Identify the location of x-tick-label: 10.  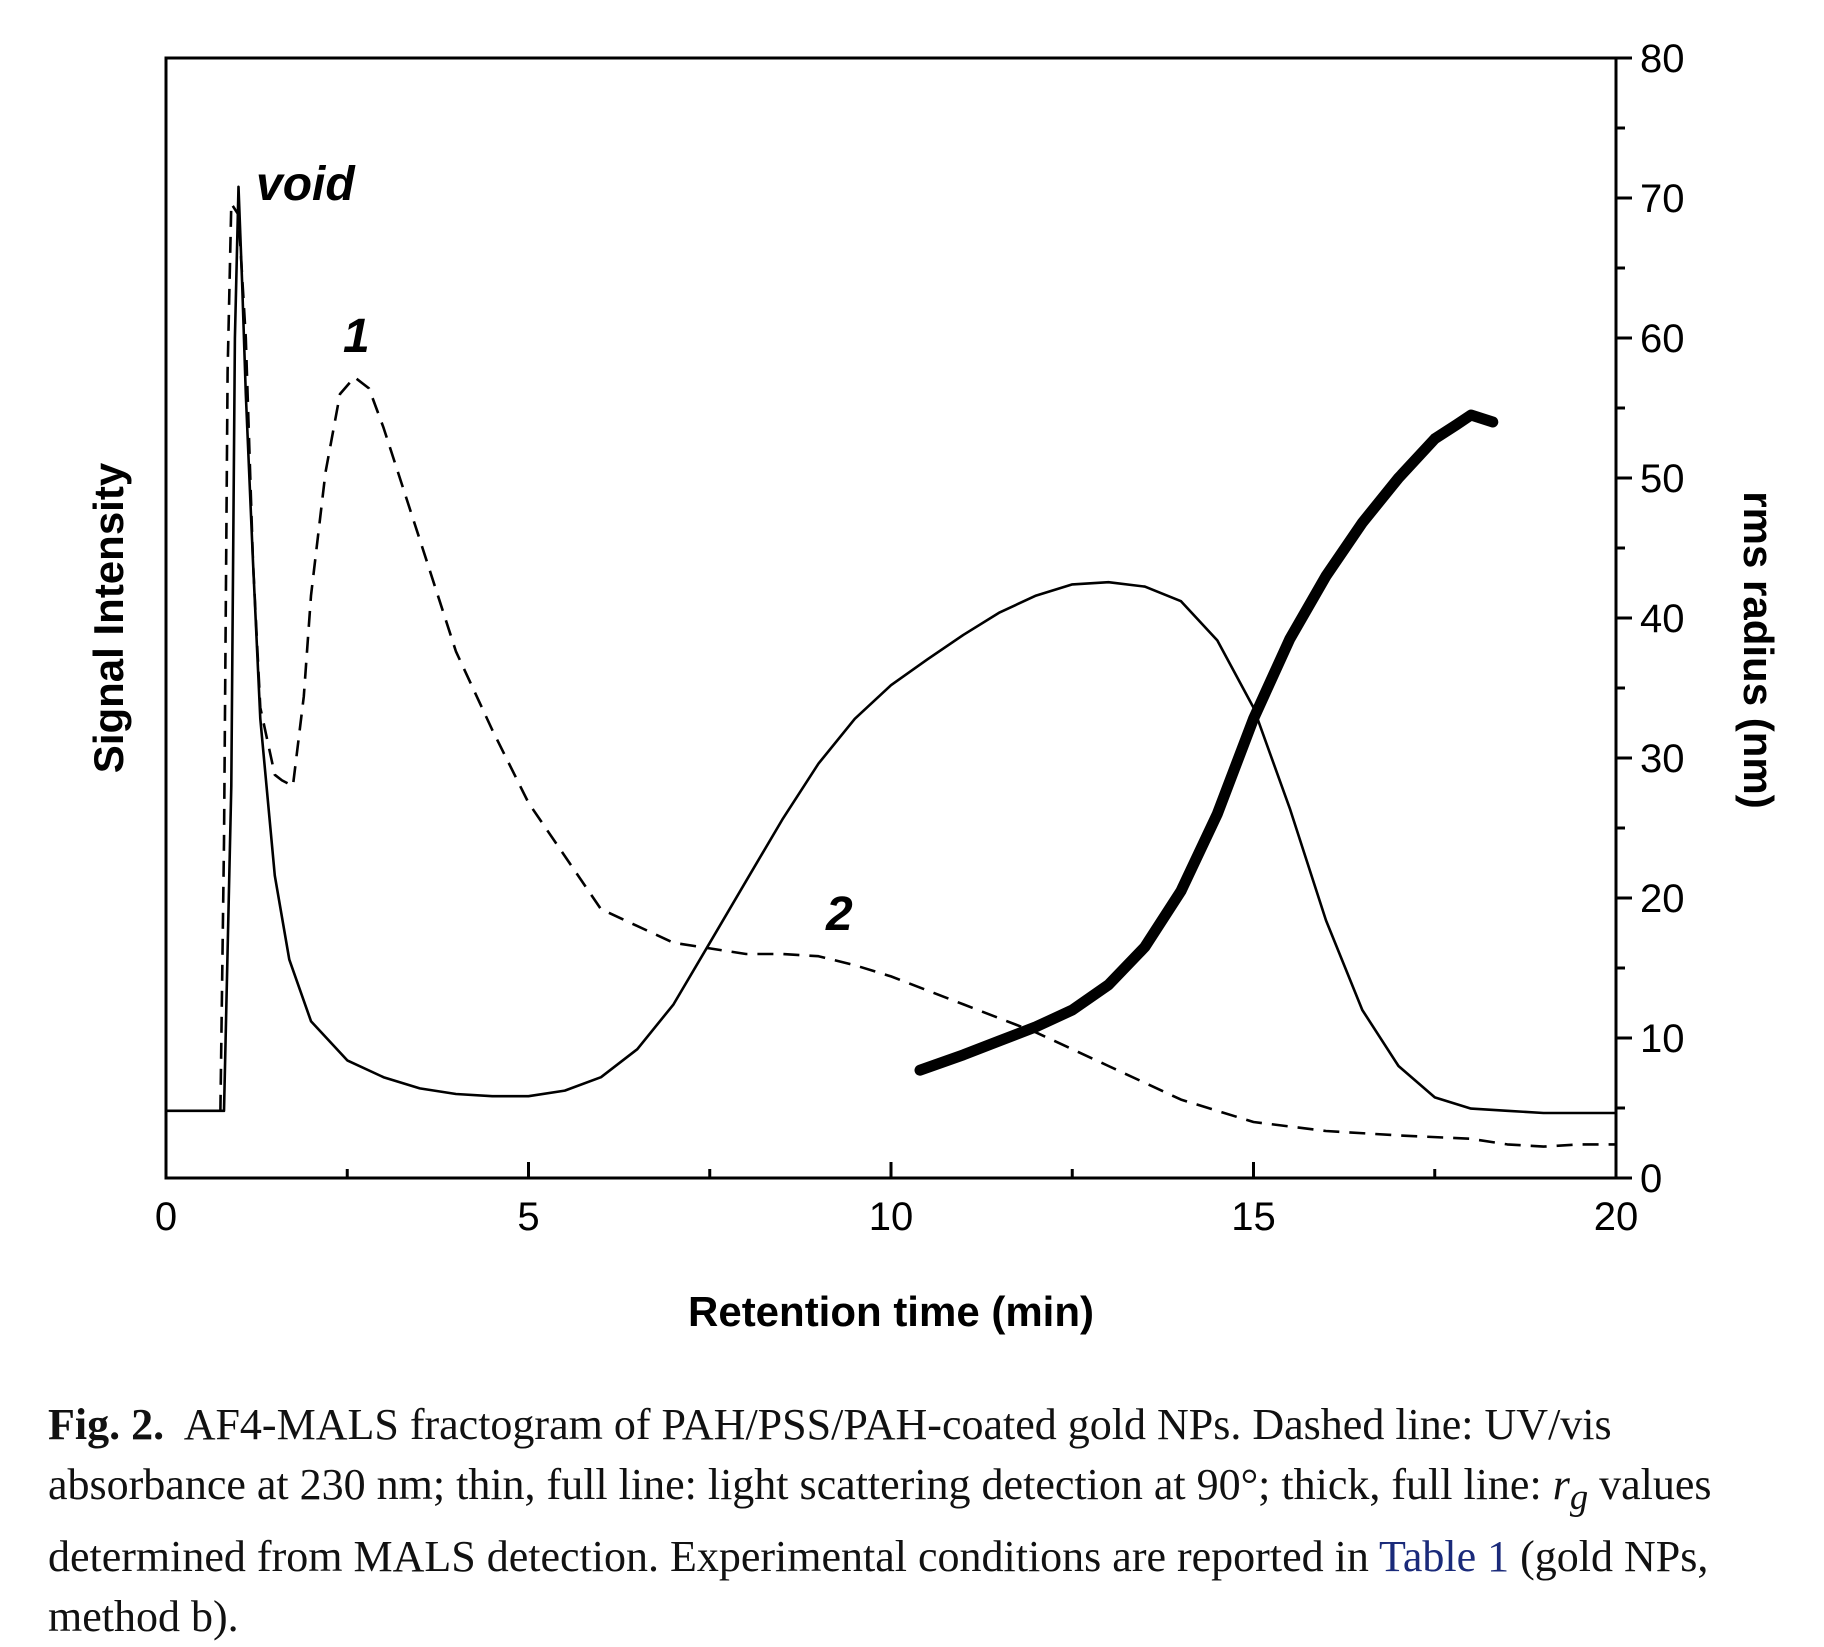
(891, 1217).